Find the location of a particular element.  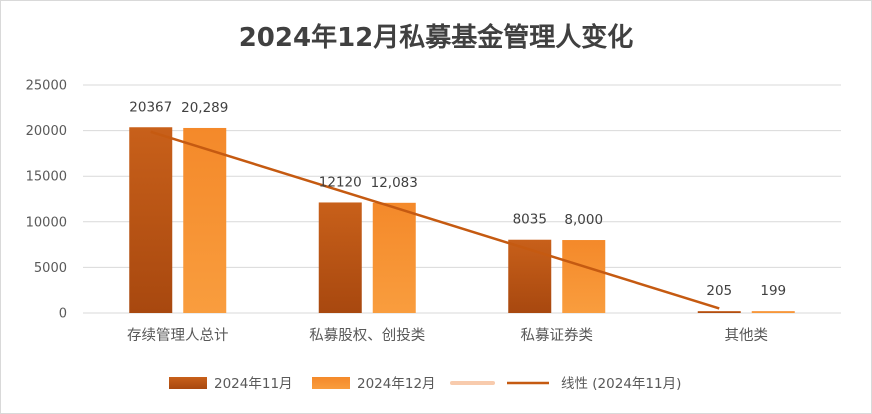

data-label: 12,083 is located at coordinates (394, 183).